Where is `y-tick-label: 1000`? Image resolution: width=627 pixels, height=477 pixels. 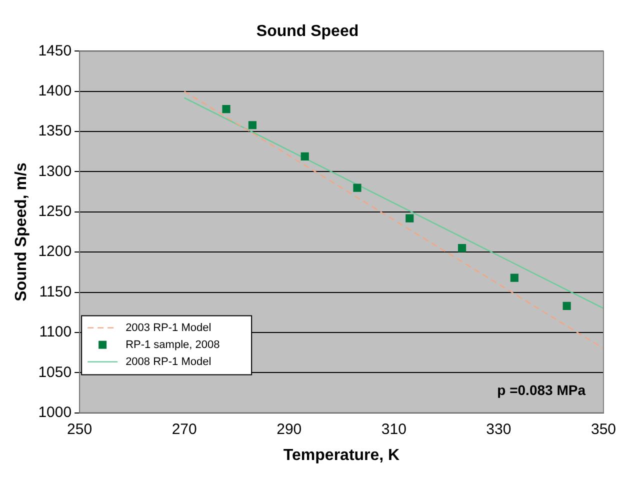
y-tick-label: 1000 is located at coordinates (55, 412).